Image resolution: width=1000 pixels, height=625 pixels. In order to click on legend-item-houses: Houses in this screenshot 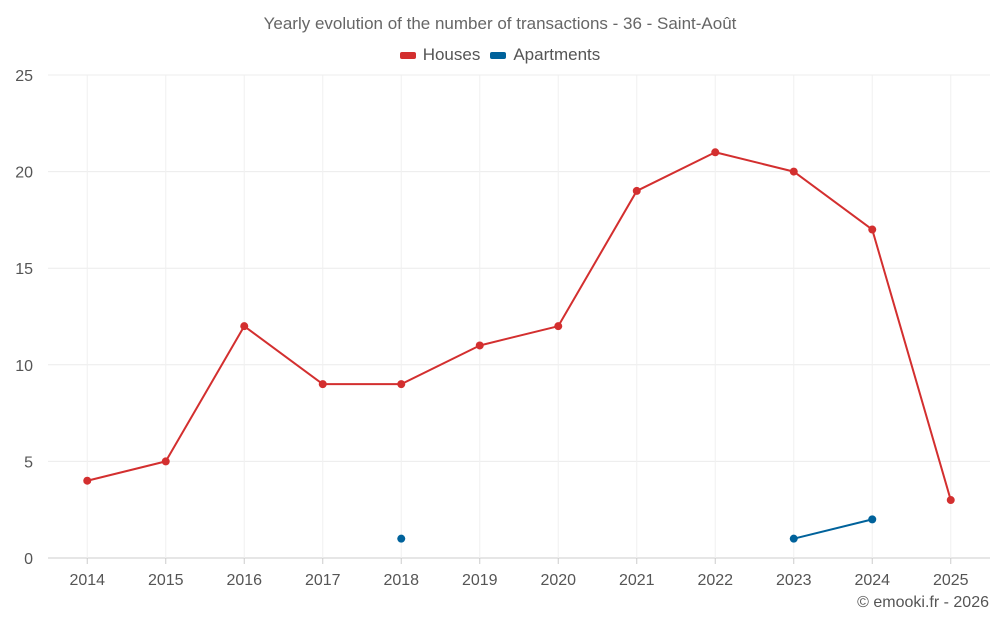, I will do `click(440, 55)`.